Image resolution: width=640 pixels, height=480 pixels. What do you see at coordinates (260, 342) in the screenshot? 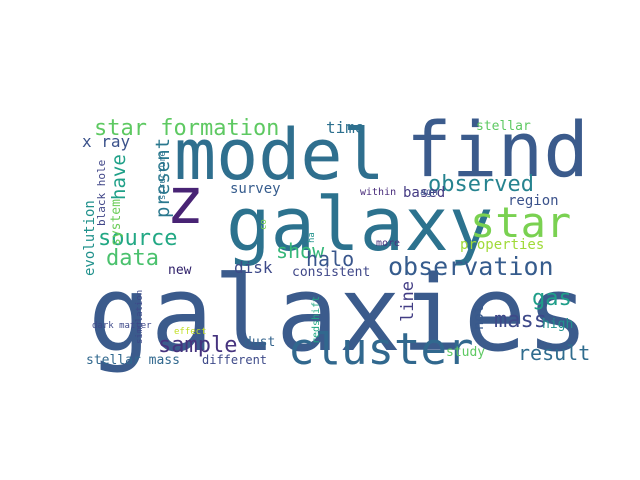
I see `word-dust: dust` at bounding box center [260, 342].